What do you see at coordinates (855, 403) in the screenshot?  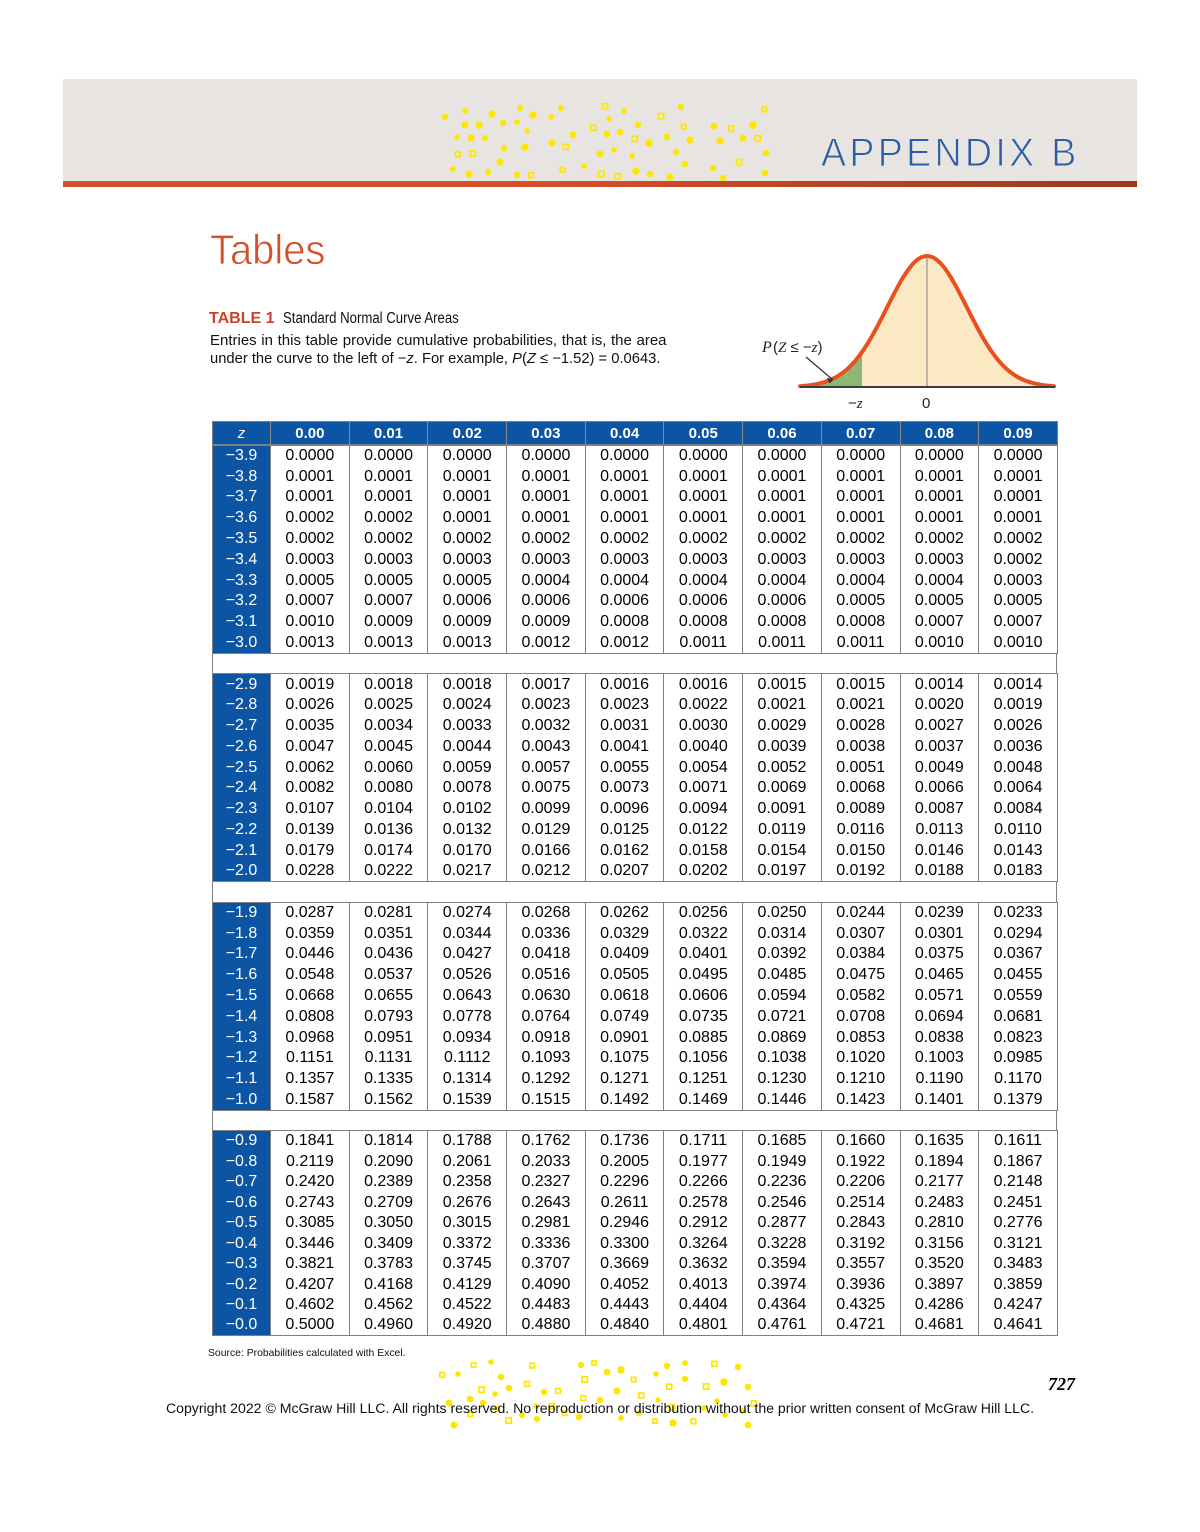 I see `svg-text: −z` at bounding box center [855, 403].